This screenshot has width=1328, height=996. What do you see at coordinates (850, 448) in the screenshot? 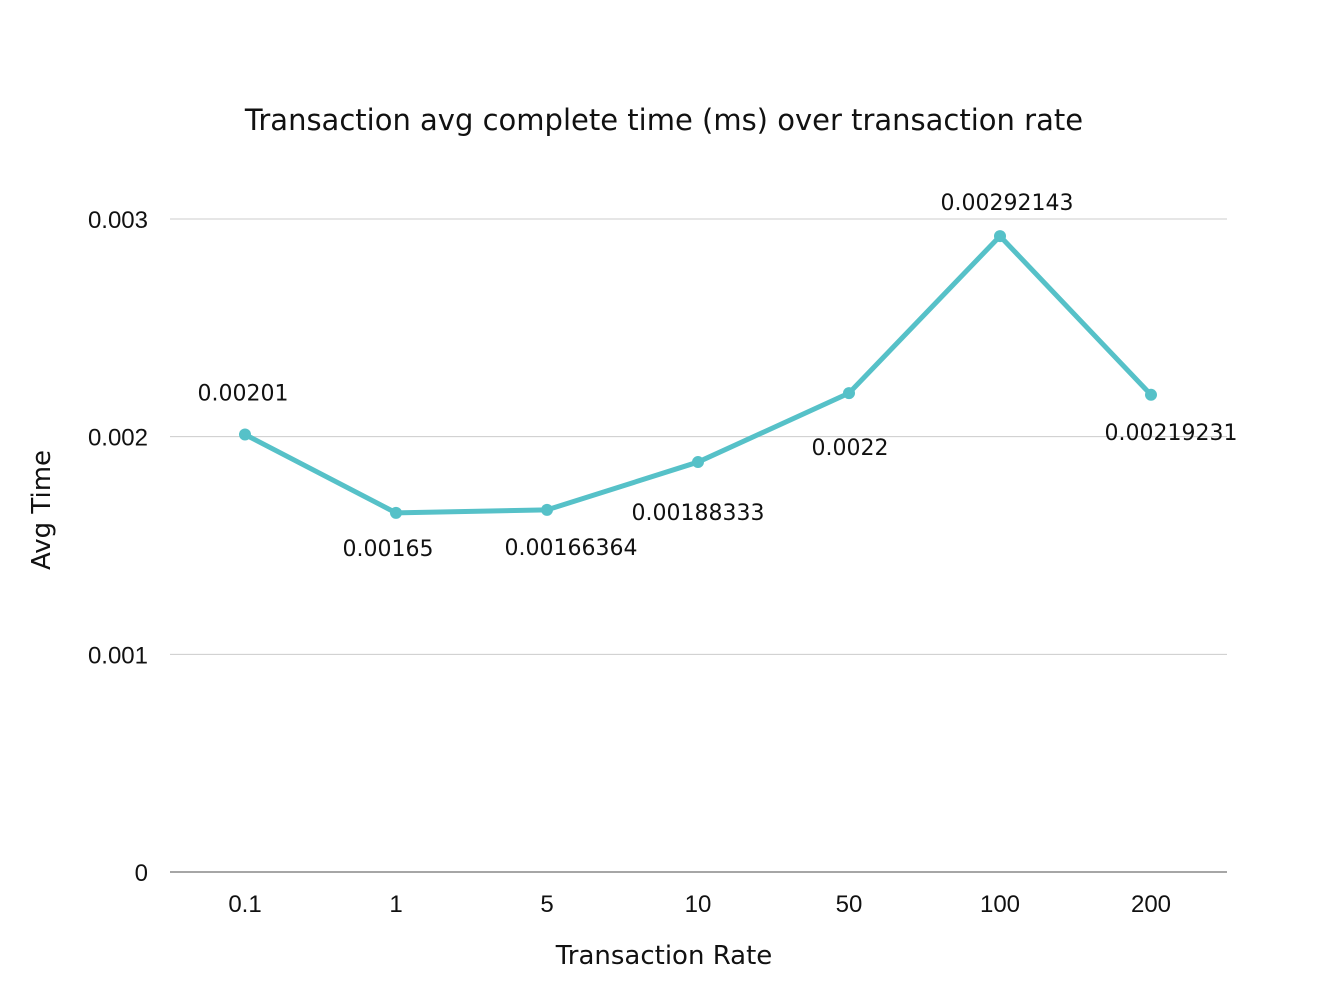
I see `data-label: 0.0022` at bounding box center [850, 448].